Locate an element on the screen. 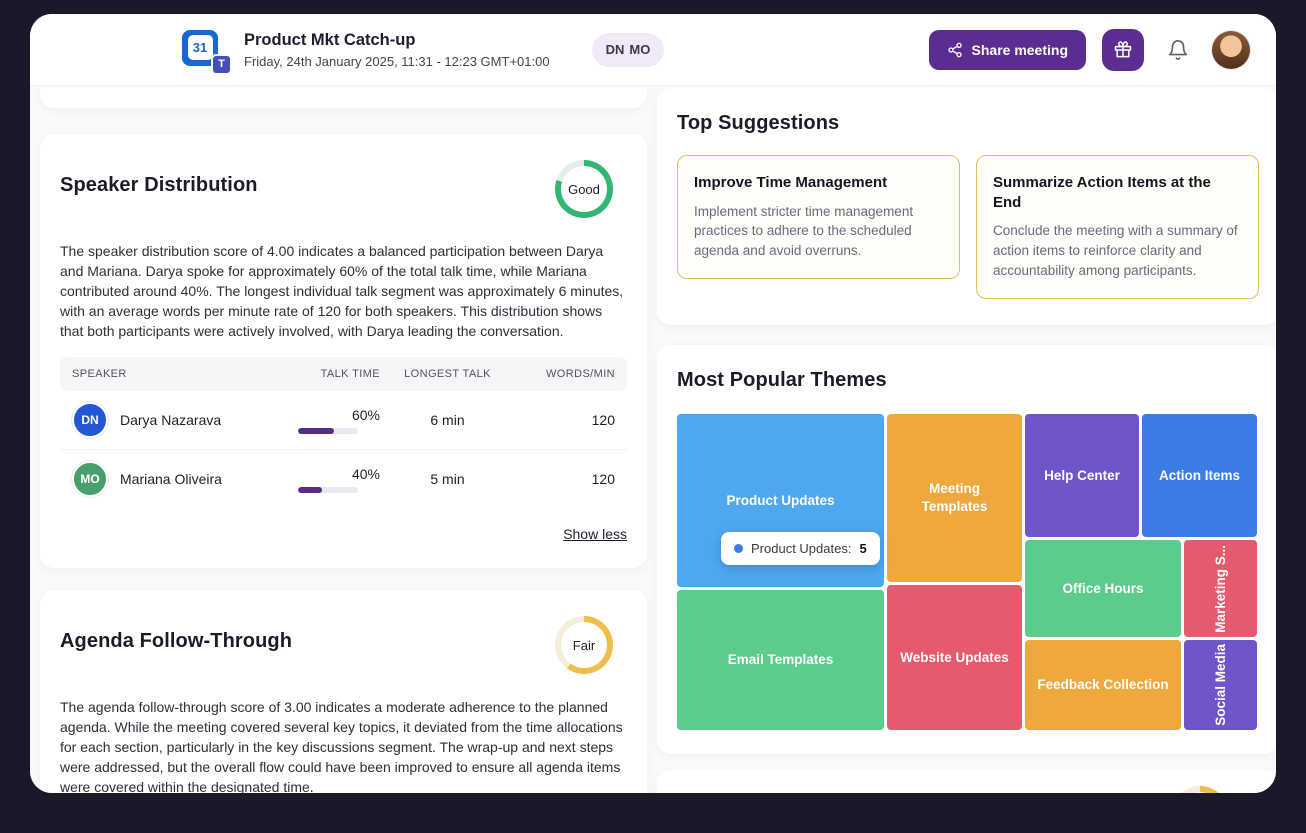  longest-talk-value: 6 min is located at coordinates (447, 420).